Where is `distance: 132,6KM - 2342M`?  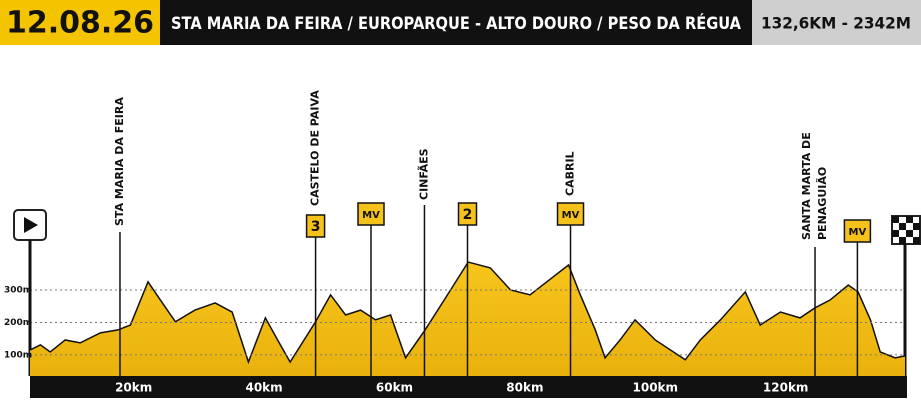 distance: 132,6KM - 2342M is located at coordinates (836, 23).